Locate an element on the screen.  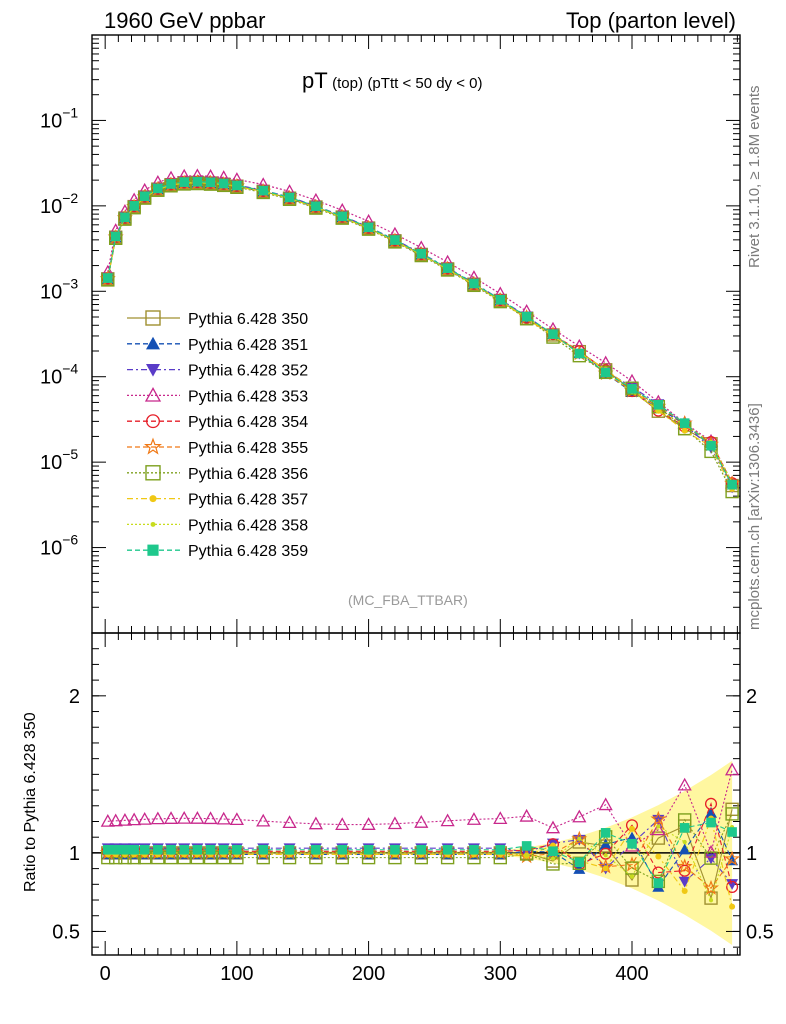
legend-label: Pythia 6.428 357 is located at coordinates (248, 500).